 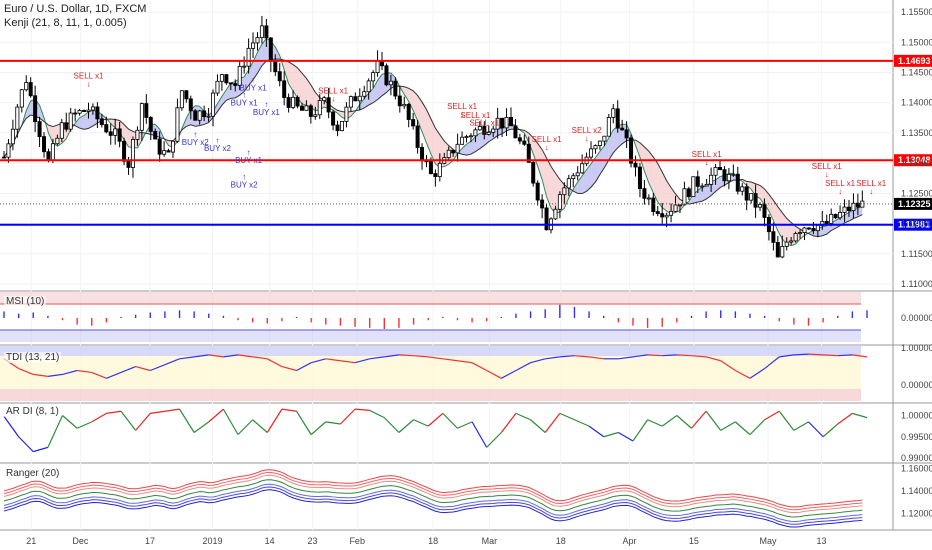 What do you see at coordinates (916, 458) in the screenshot?
I see `ardi-tick-label: 0.99000` at bounding box center [916, 458].